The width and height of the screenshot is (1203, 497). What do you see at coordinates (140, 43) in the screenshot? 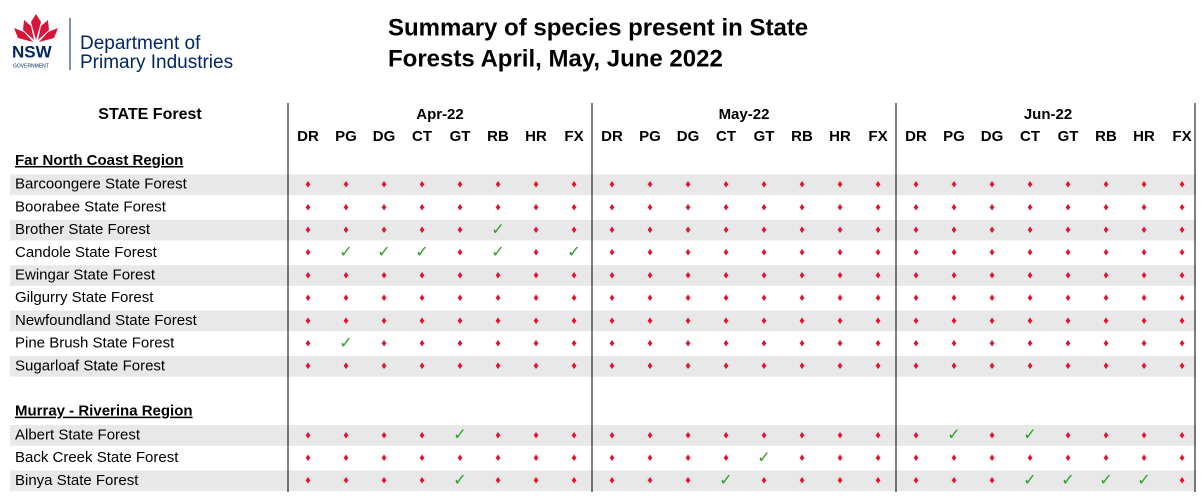
I see `org-name: Department of` at bounding box center [140, 43].